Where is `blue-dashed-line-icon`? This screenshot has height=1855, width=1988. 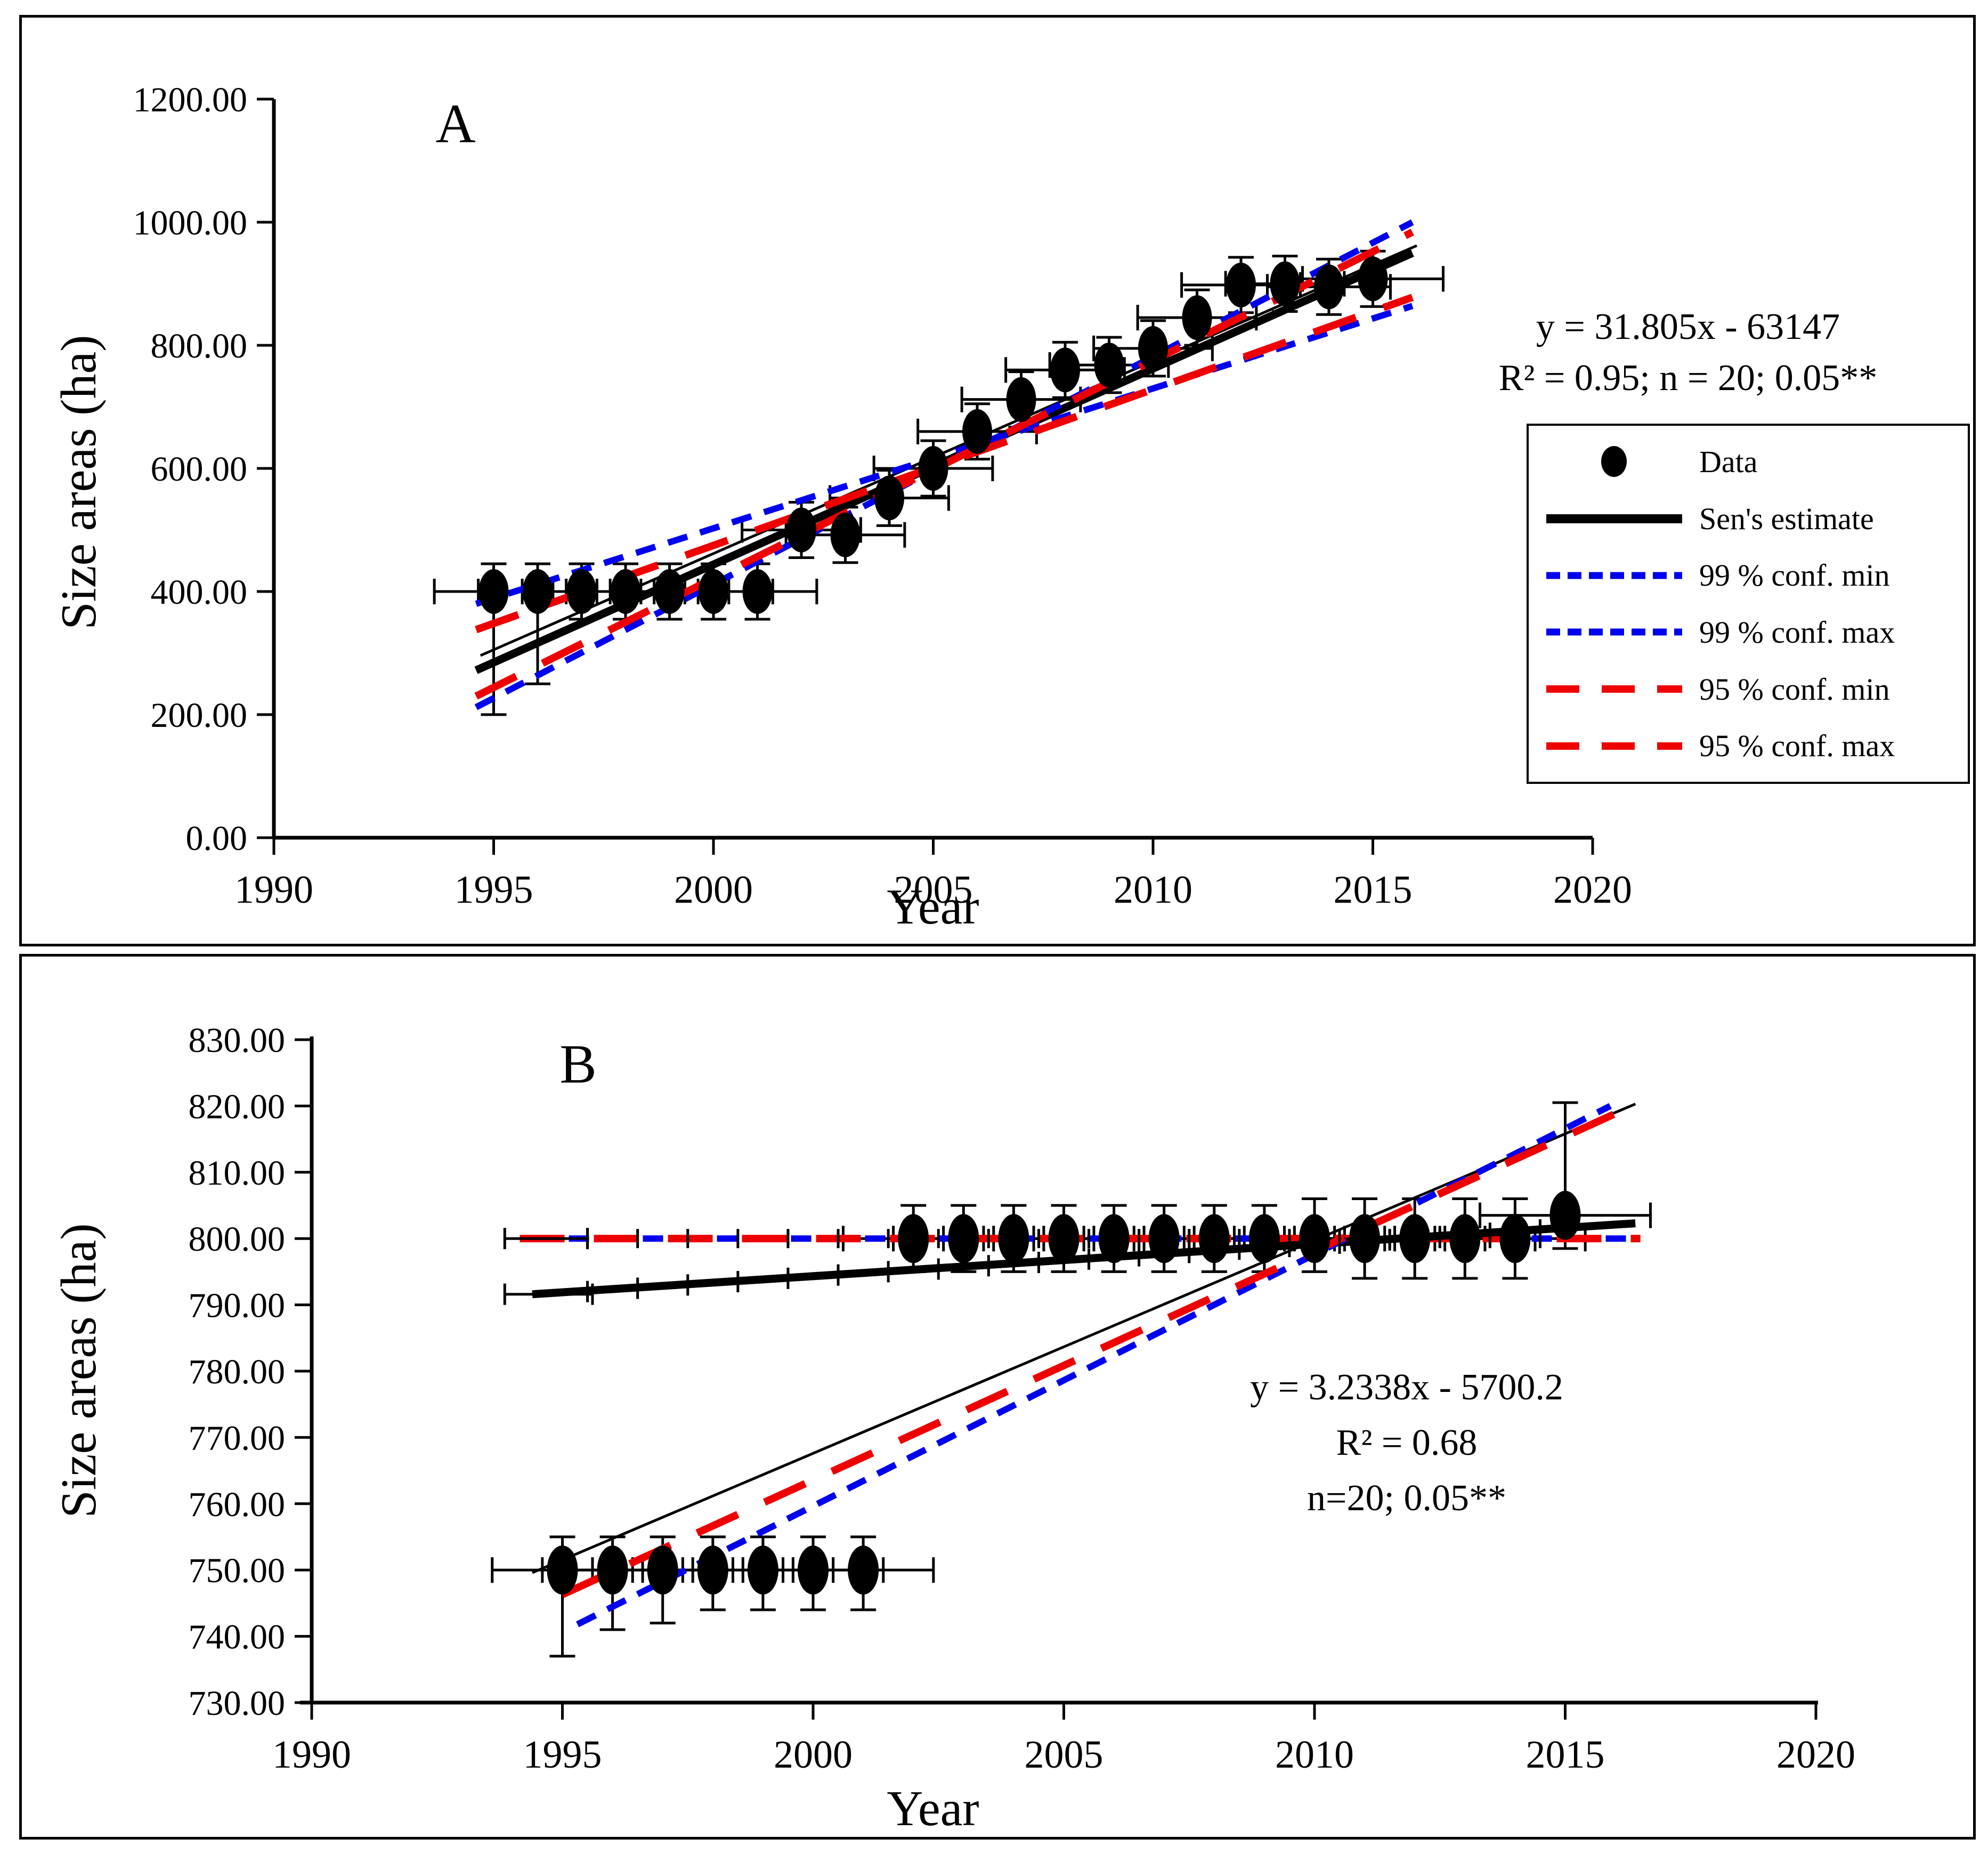
blue-dashed-line-icon is located at coordinates (1614, 632).